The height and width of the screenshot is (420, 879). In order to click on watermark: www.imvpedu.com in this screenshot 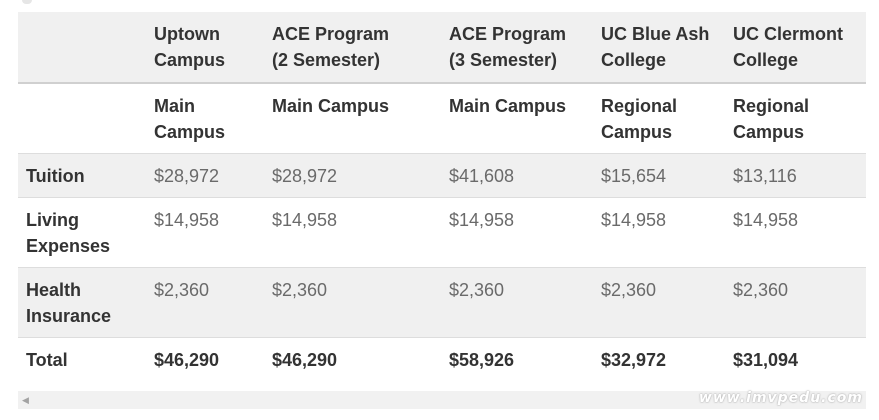, I will do `click(780, 398)`.